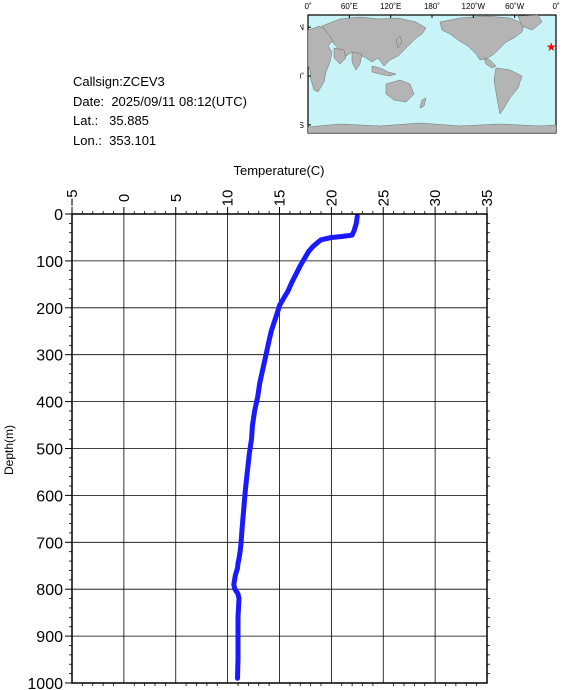 This screenshot has width=564, height=690. I want to click on lat-row: Lat.: 35.885, so click(160, 121).